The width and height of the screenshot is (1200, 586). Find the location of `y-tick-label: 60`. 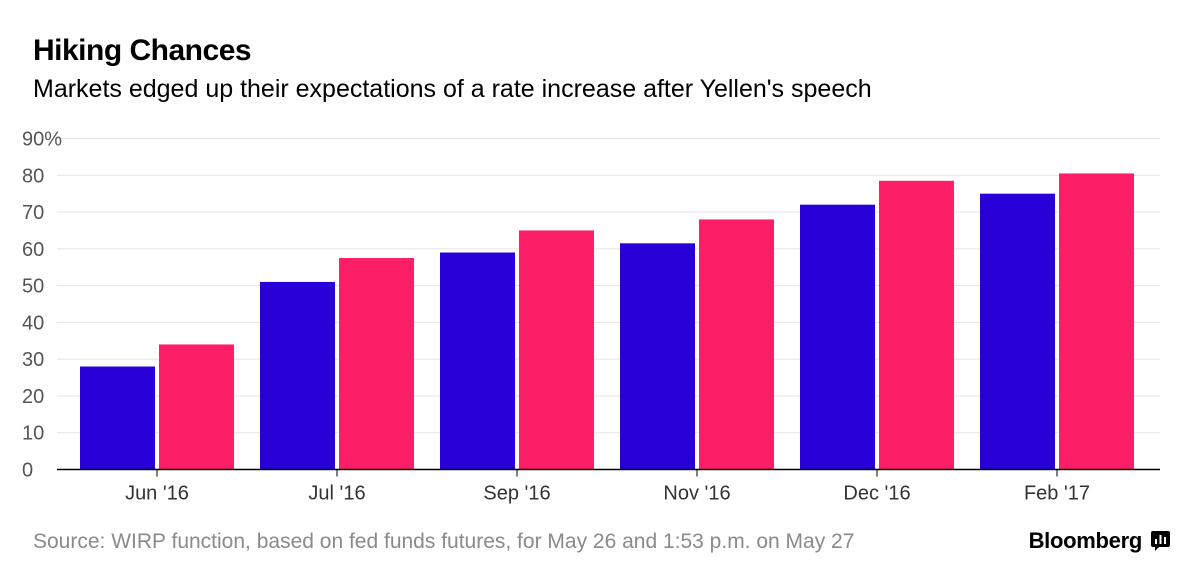

y-tick-label: 60 is located at coordinates (33, 250).